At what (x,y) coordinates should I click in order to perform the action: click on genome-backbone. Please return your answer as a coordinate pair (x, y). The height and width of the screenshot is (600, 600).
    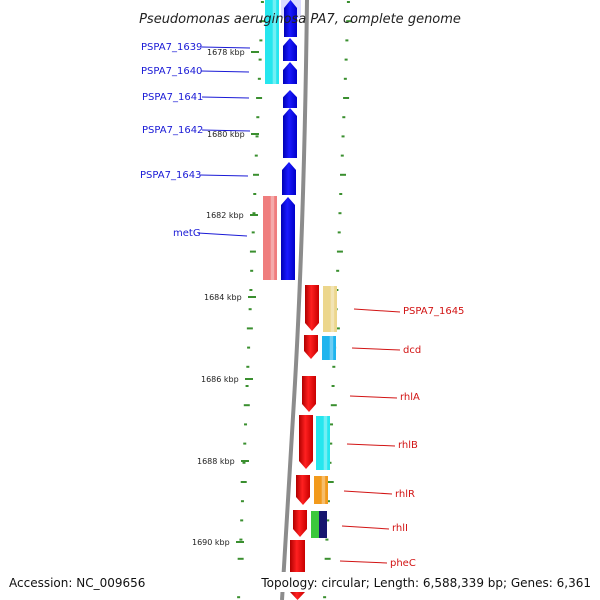
    Looking at the image, I should click on (294, 300).